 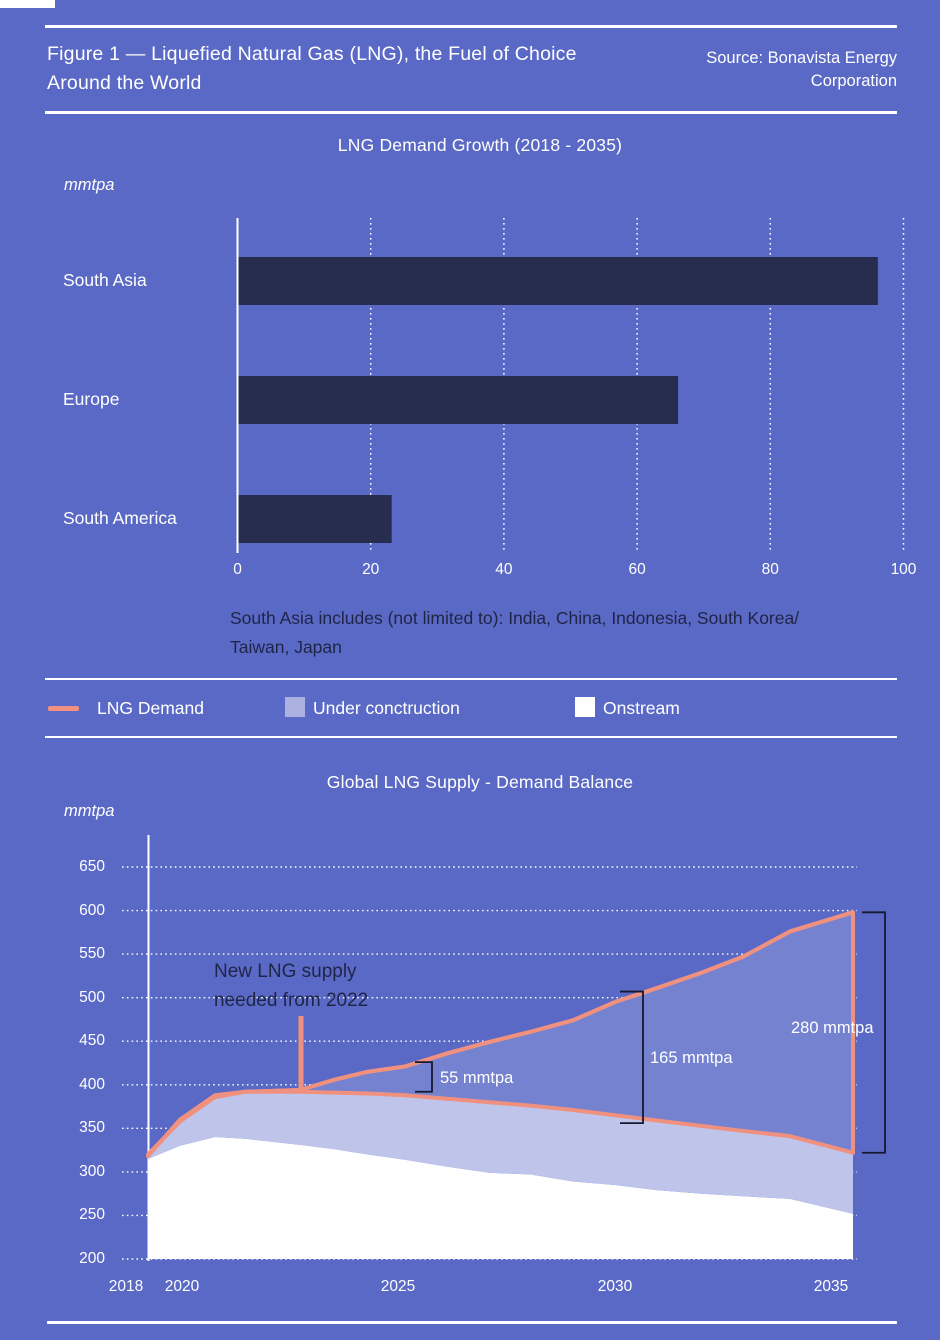 I want to click on bar-xtick-100: 100, so click(x=903, y=569).